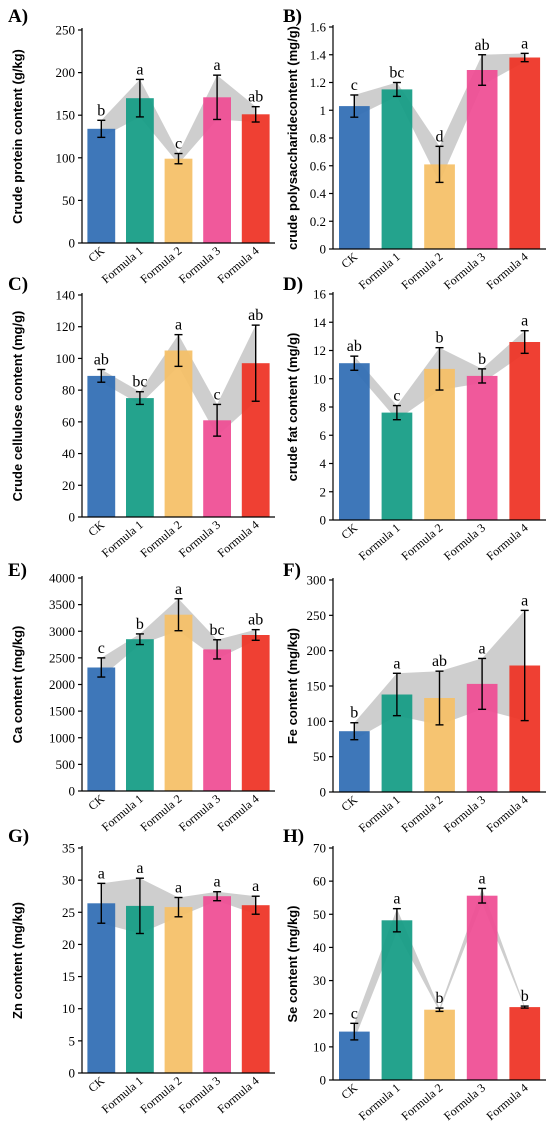 Image resolution: width=550 pixels, height=1132 pixels. Describe the element at coordinates (17, 570) in the screenshot. I see `panel-letter: E)` at that location.